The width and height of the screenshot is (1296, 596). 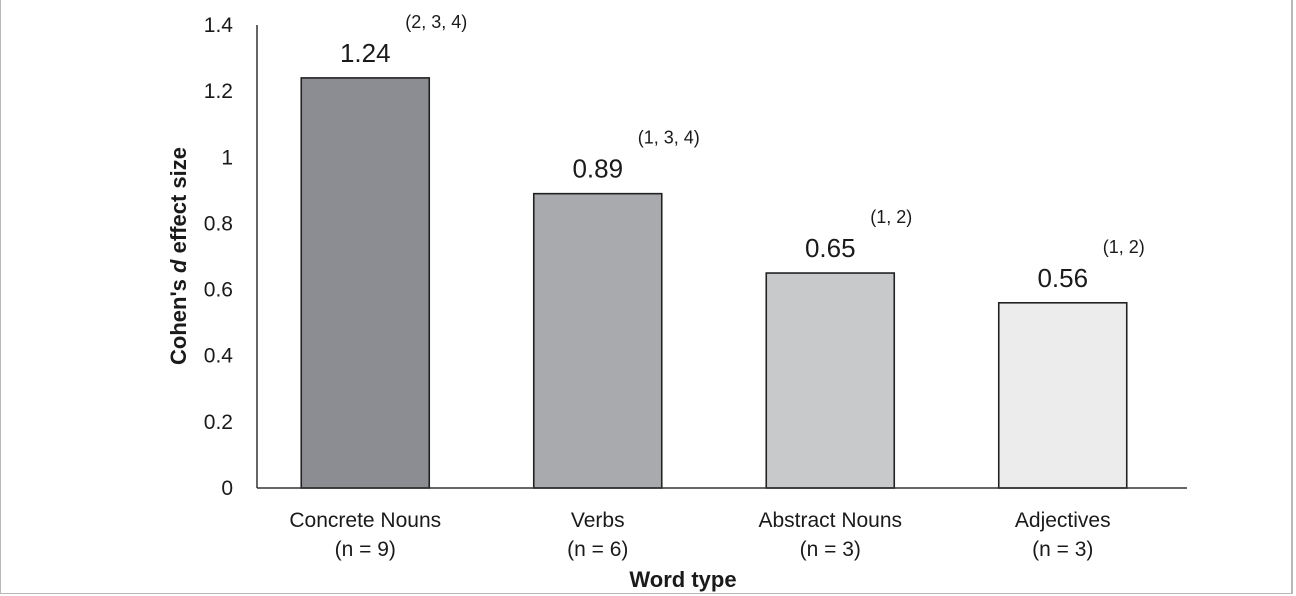 I want to click on category-label: Abstract Nouns, so click(x=830, y=520).